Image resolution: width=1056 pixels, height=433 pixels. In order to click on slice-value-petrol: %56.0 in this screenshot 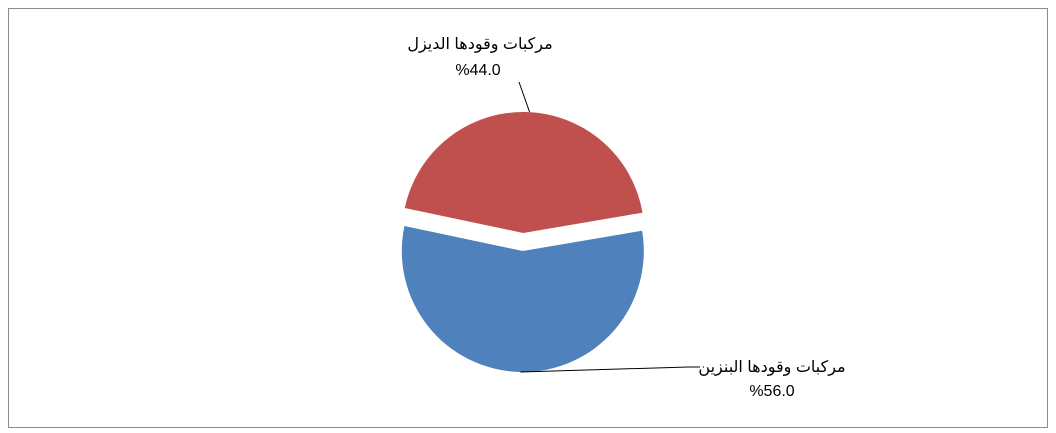, I will do `click(771, 391)`.